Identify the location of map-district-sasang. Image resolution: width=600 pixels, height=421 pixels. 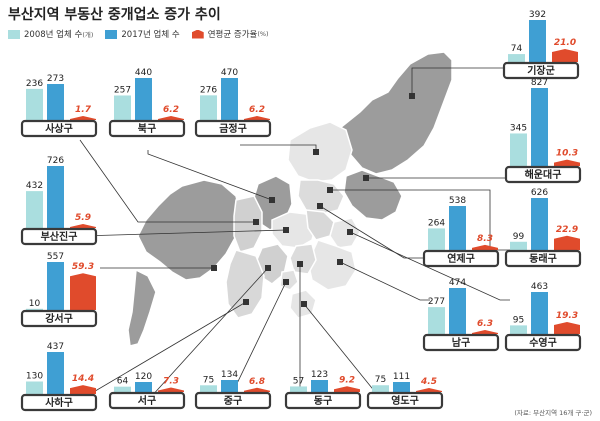
(248, 224).